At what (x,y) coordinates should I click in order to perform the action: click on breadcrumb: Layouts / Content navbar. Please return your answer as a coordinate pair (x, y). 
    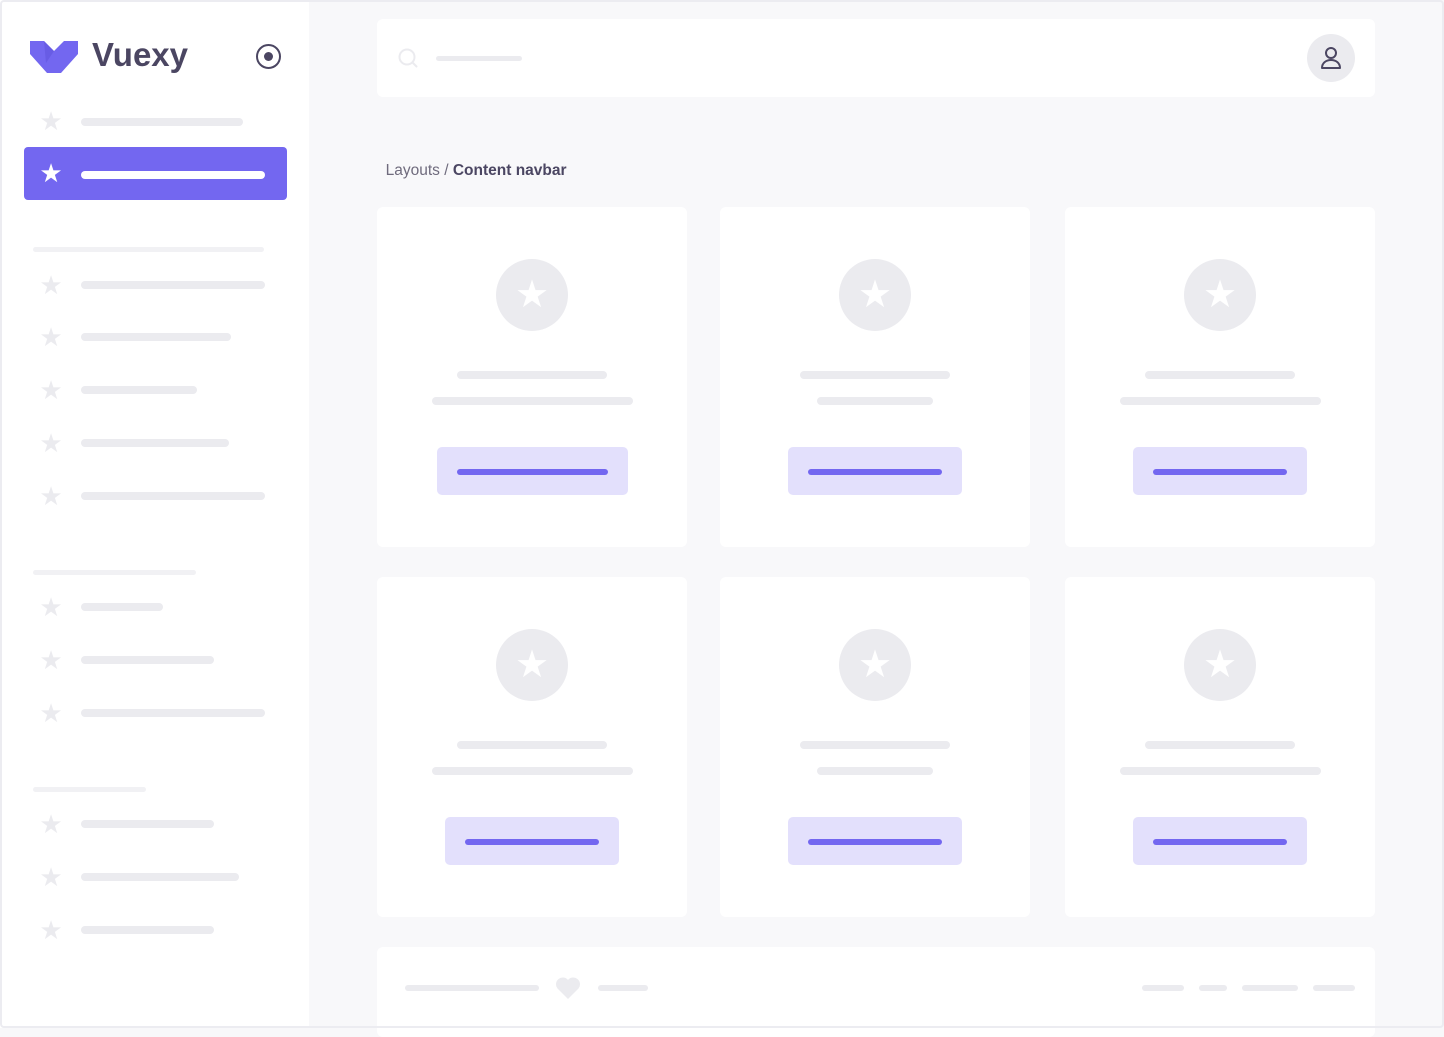
    Looking at the image, I should click on (472, 162).